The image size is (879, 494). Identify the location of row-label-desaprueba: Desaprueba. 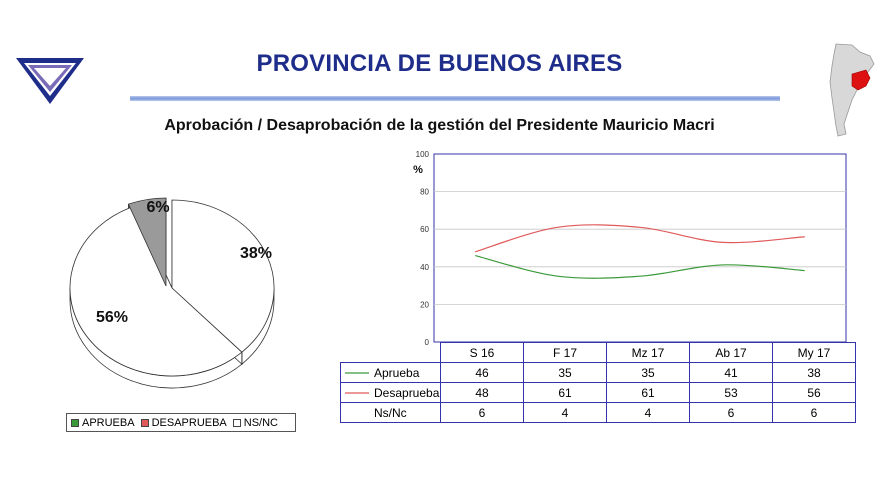
(407, 392).